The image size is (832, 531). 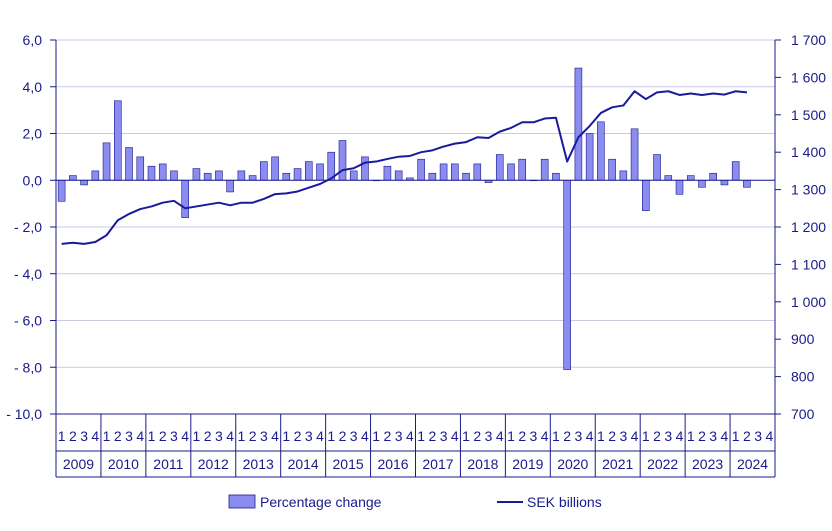 What do you see at coordinates (168, 464) in the screenshot?
I see `year-label: 2011` at bounding box center [168, 464].